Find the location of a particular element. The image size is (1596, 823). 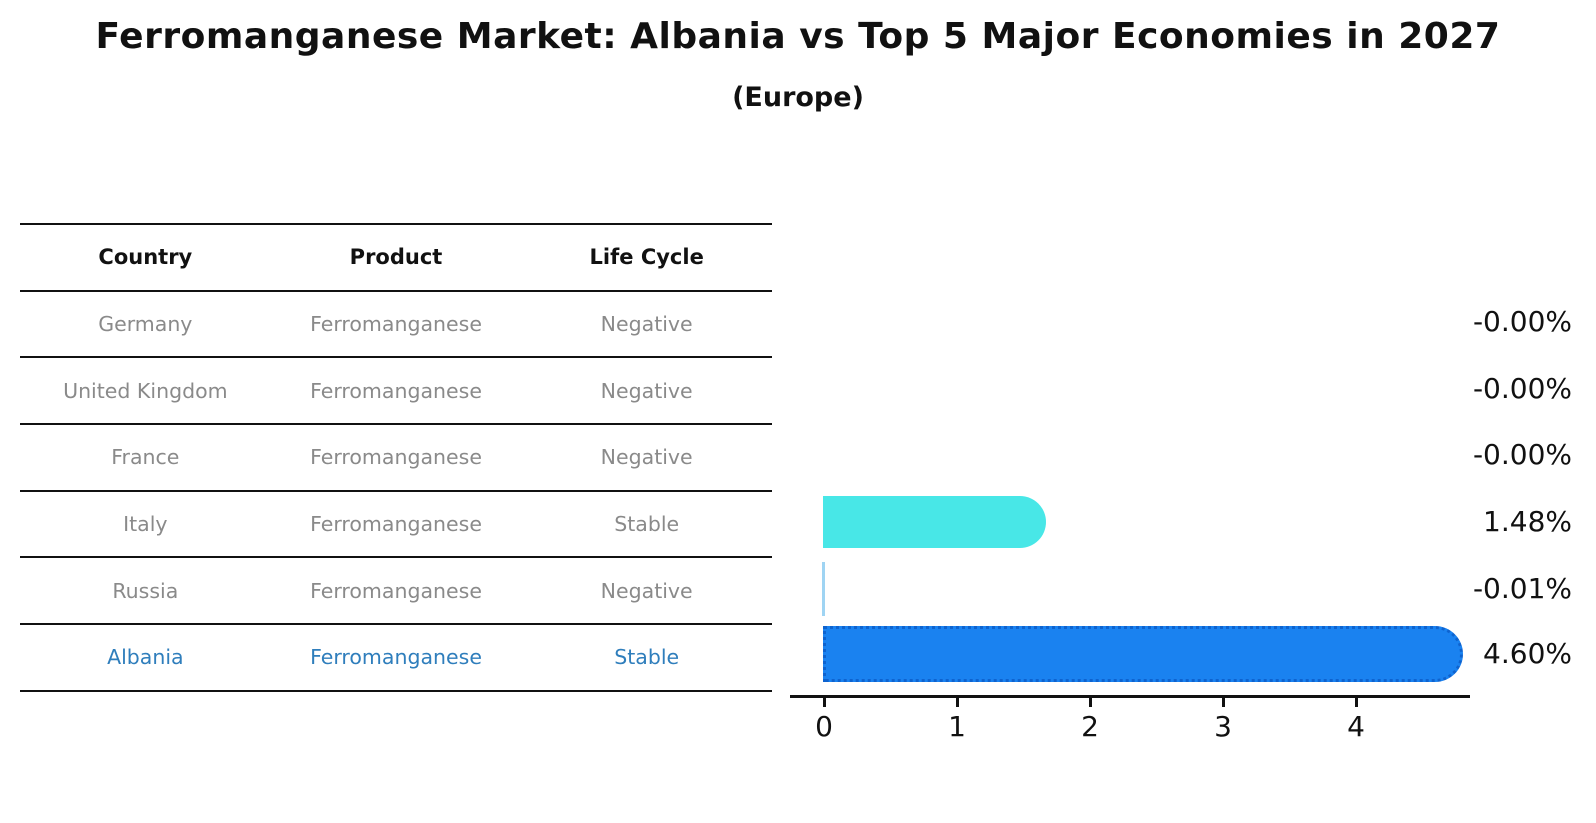

chart-subtitle: (Europe) is located at coordinates (798, 97).